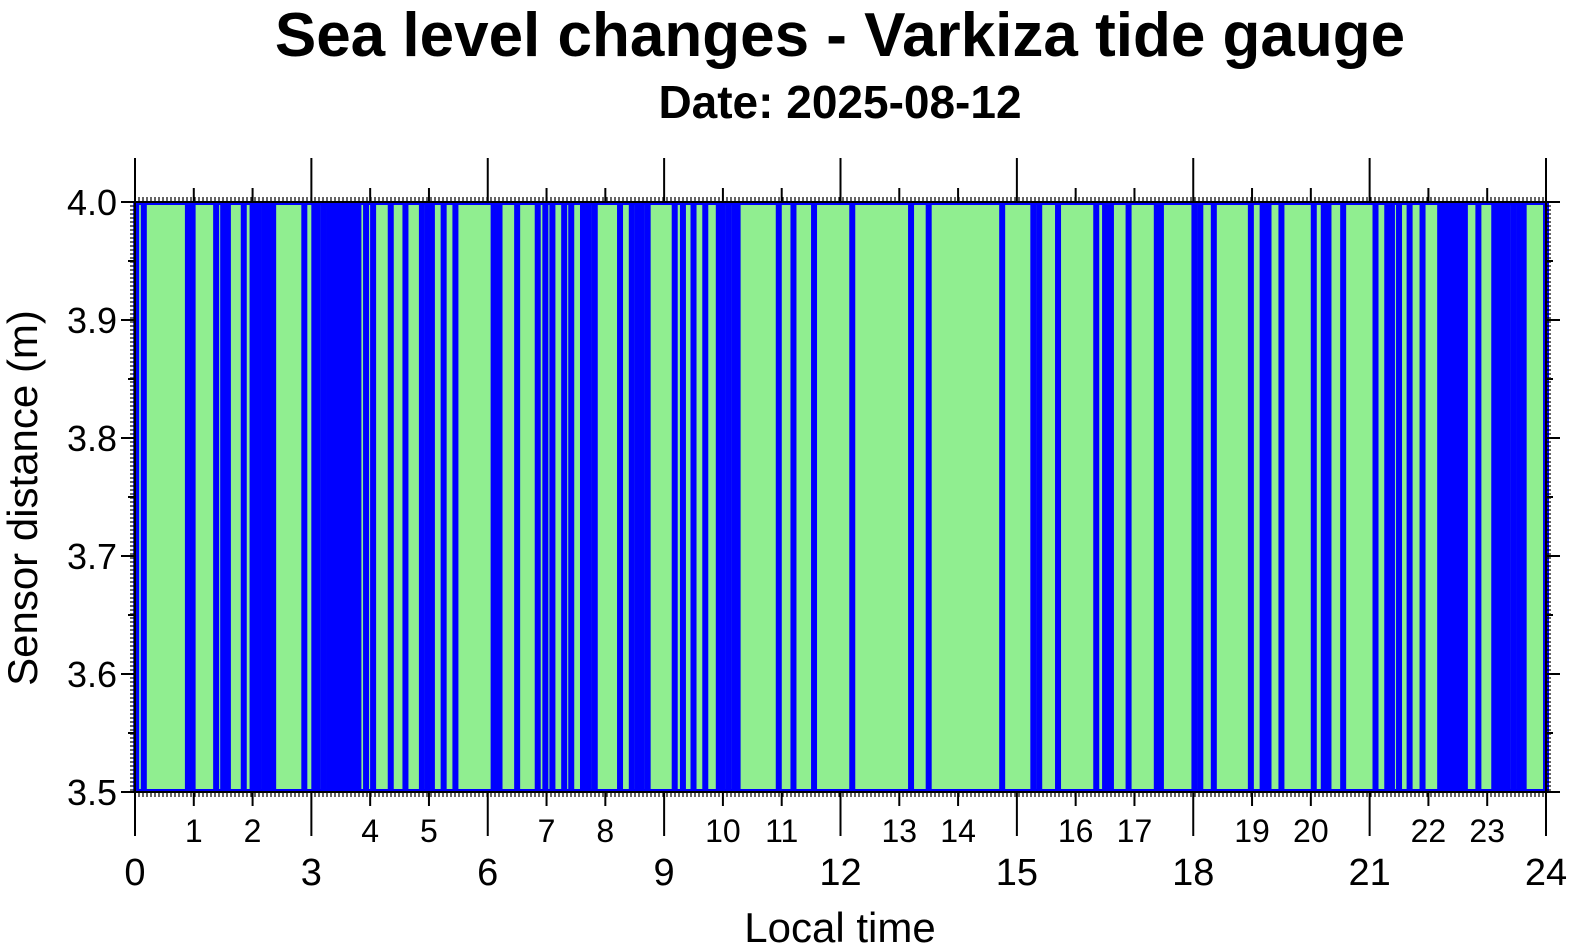 This screenshot has height=950, width=1577. Describe the element at coordinates (134, 873) in the screenshot. I see `x-major-tick-label: 0` at that location.